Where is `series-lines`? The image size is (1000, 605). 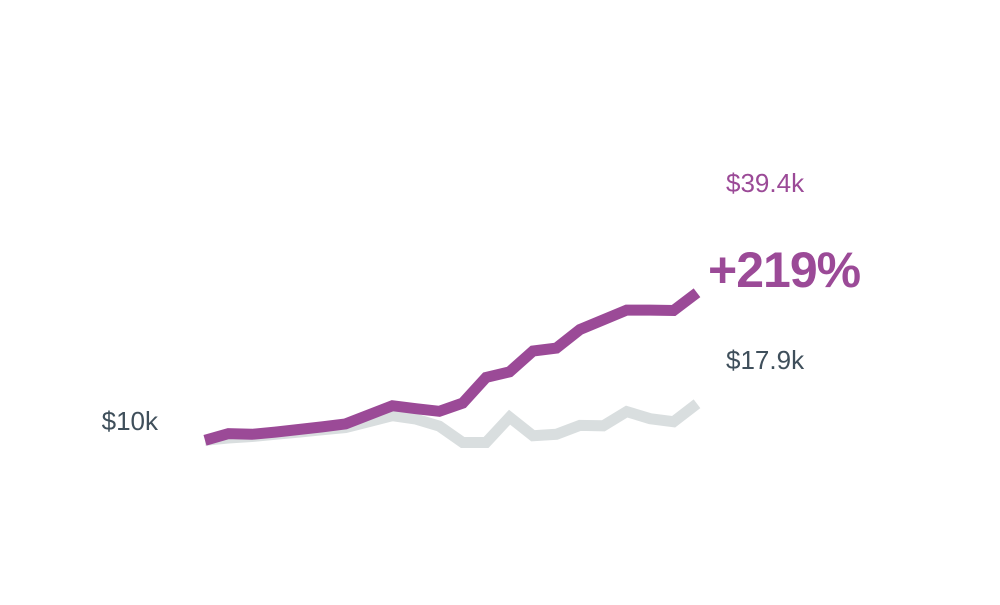
series-lines is located at coordinates (452, 368).